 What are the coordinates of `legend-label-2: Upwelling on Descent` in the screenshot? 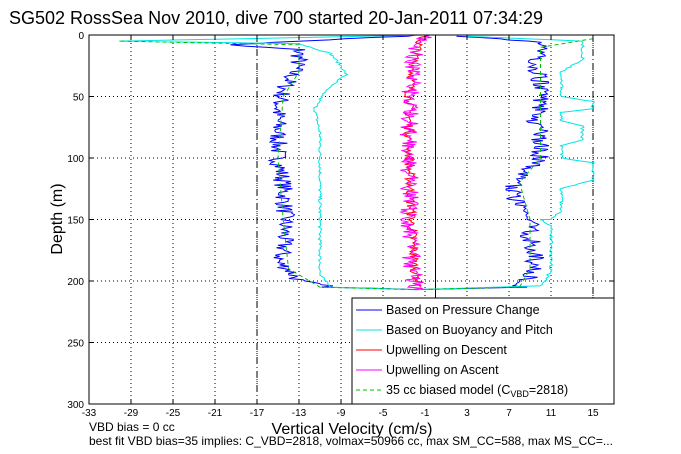 It's located at (446, 350).